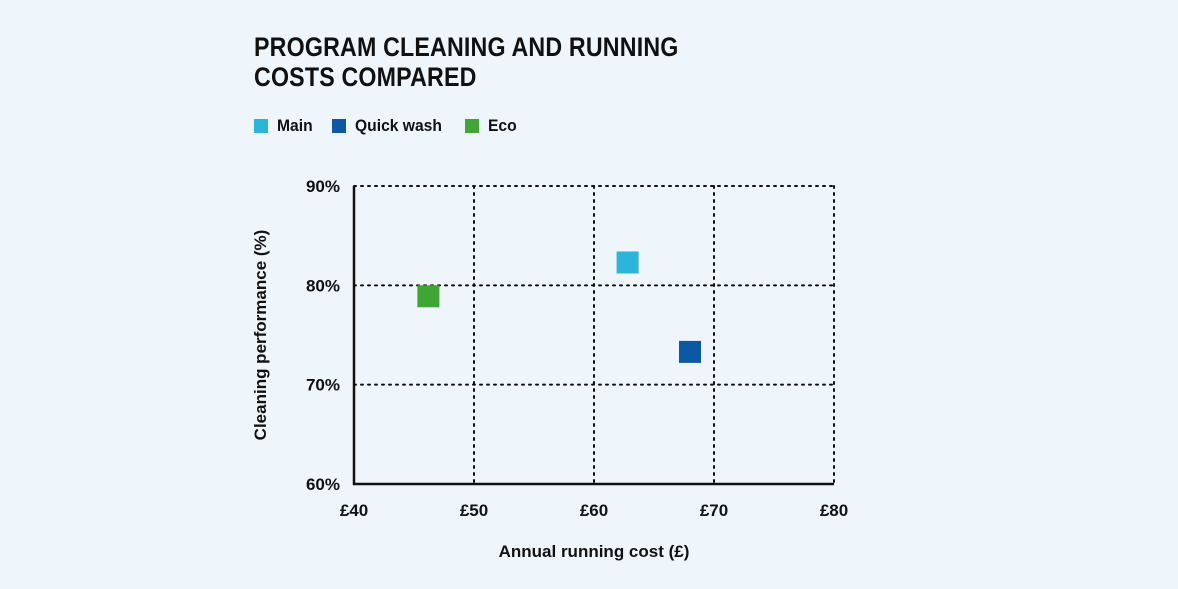  What do you see at coordinates (714, 510) in the screenshot?
I see `x-tick-label-3: £70` at bounding box center [714, 510].